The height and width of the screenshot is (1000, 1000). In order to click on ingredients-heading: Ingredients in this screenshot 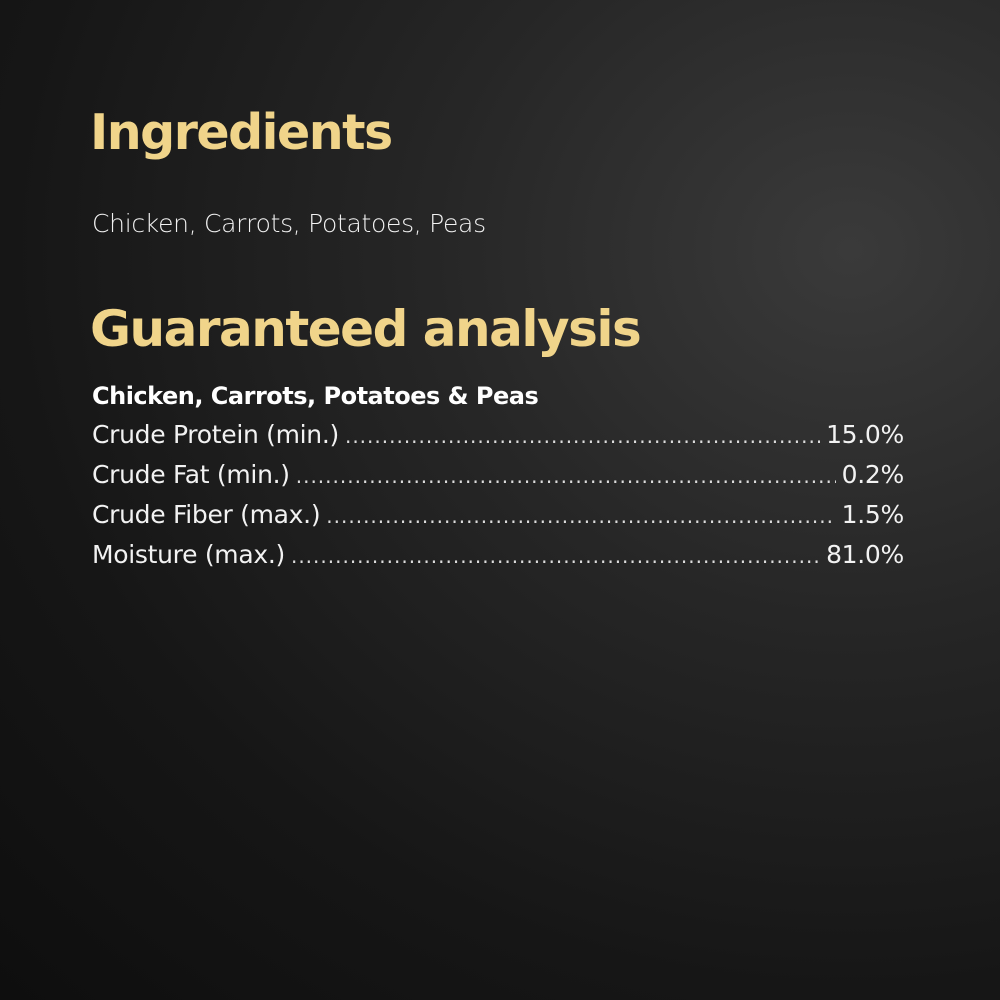, I will do `click(241, 132)`.